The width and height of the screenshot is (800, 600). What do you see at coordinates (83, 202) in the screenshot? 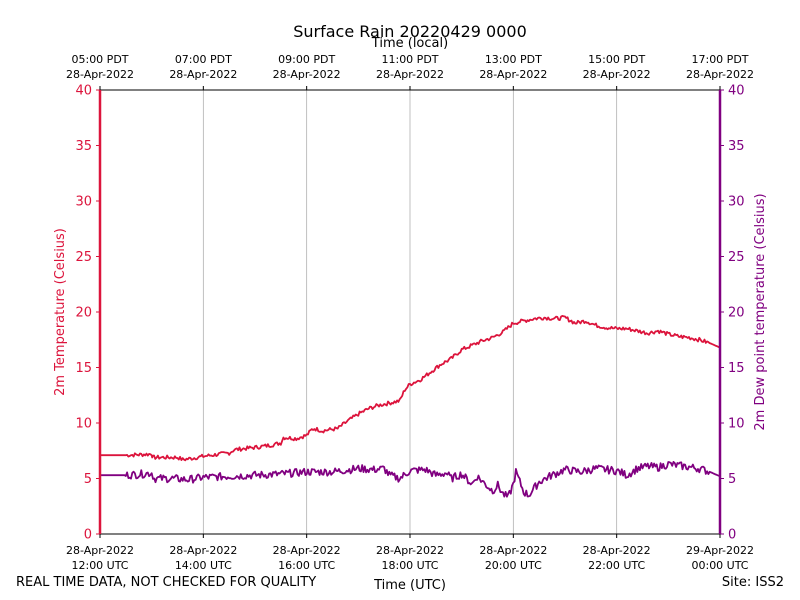
I see `y-tick-label-left: 30` at bounding box center [83, 202].